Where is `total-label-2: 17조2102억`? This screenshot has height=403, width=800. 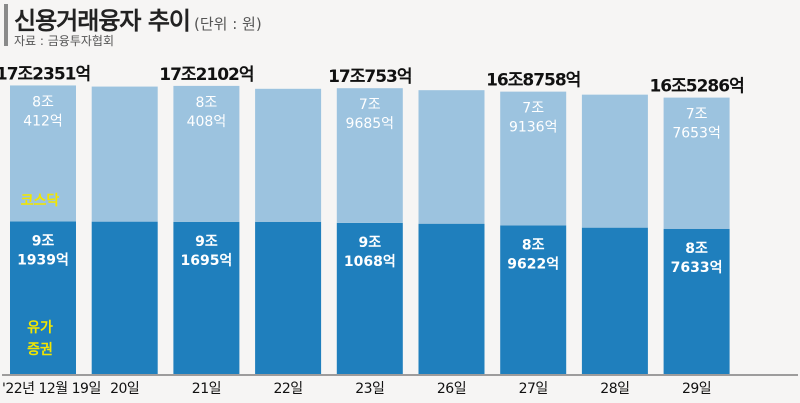
total-label-2: 17조2102억 is located at coordinates (206, 75).